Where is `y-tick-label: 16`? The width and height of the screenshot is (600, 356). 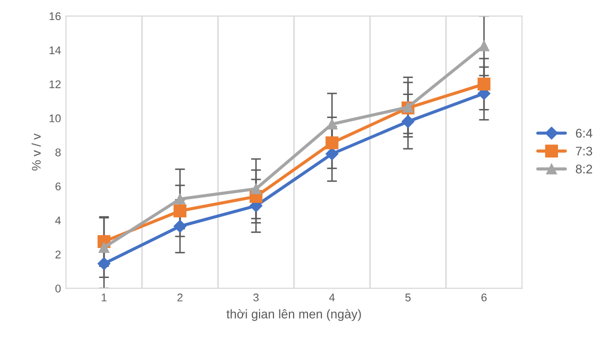
y-tick-label: 16 is located at coordinates (55, 16).